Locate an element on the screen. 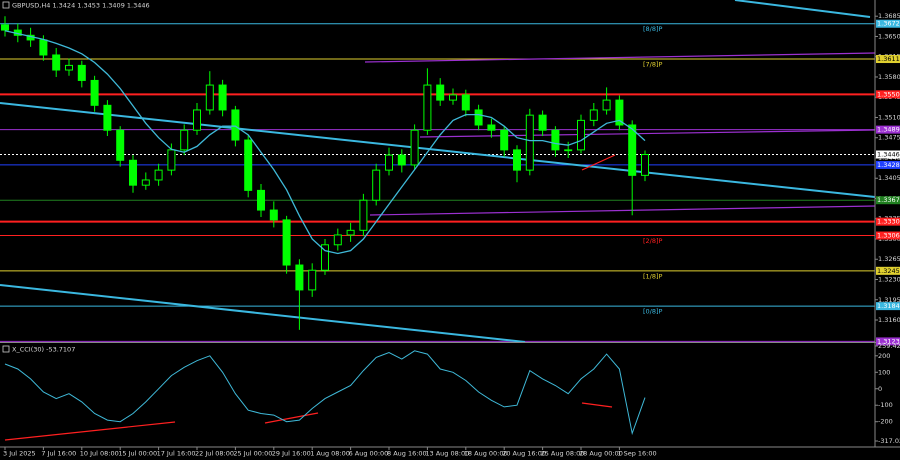 Image resolution: width=900 pixels, height=460 pixels. y-tick-label: 1.3510 is located at coordinates (889, 117).